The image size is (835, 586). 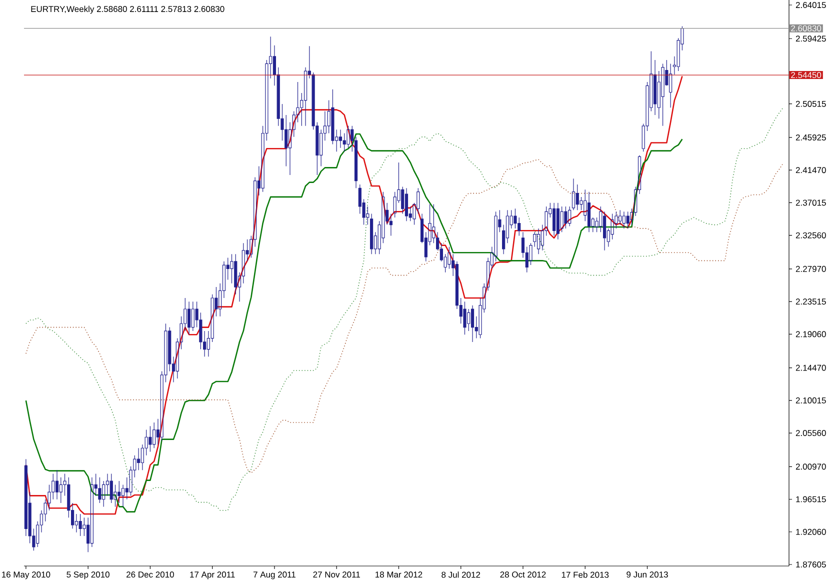 What do you see at coordinates (399, 575) in the screenshot?
I see `x-tick-label: 18 Mar 2012` at bounding box center [399, 575].